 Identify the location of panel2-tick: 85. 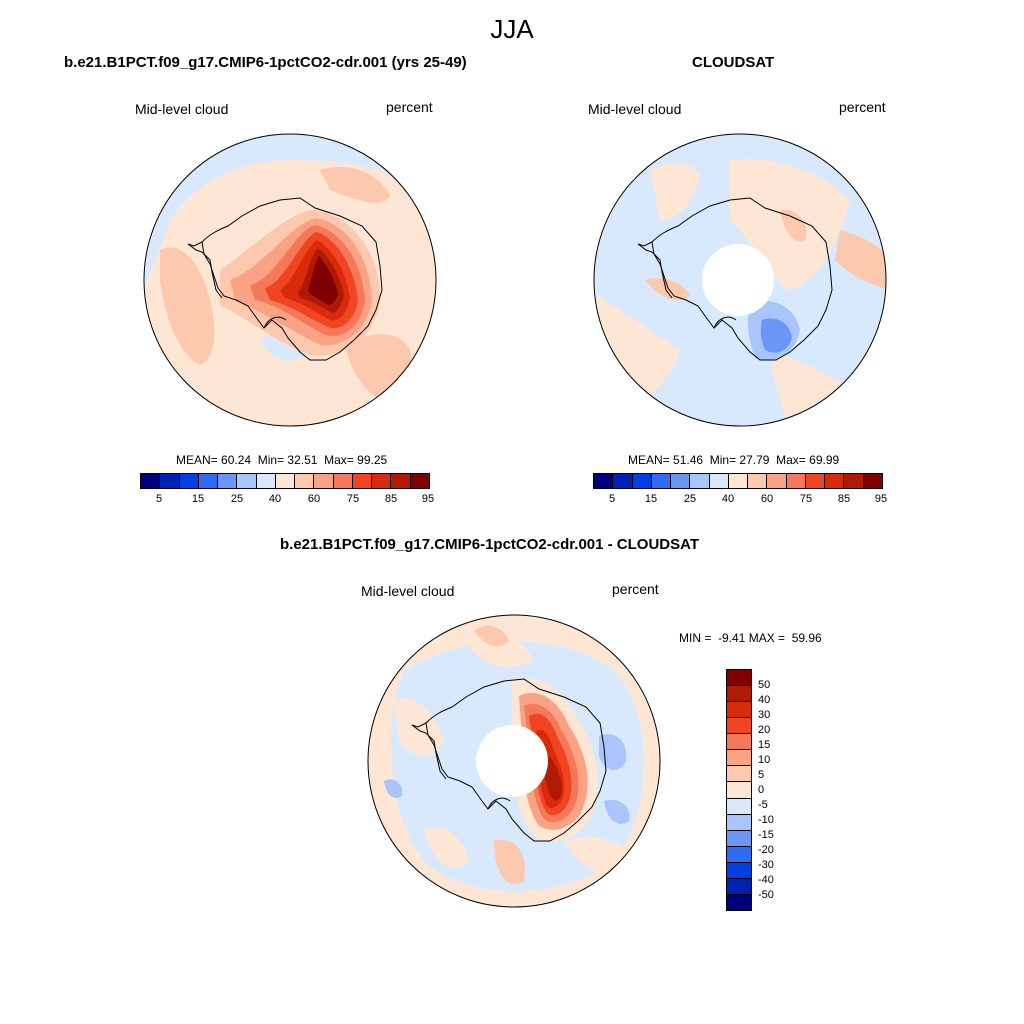
(844, 499).